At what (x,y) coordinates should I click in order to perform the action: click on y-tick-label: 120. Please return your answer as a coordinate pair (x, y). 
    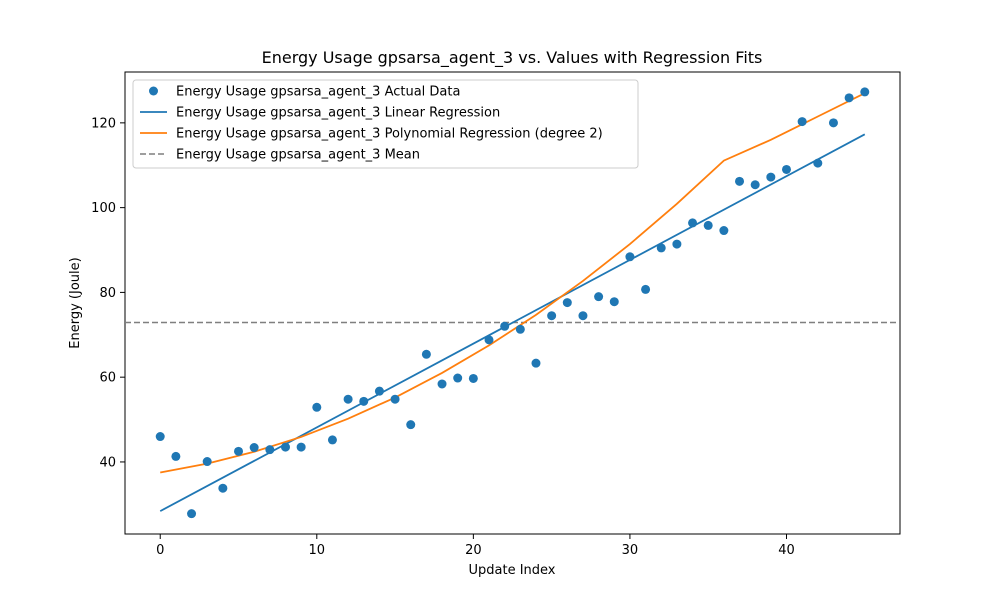
    Looking at the image, I should click on (103, 123).